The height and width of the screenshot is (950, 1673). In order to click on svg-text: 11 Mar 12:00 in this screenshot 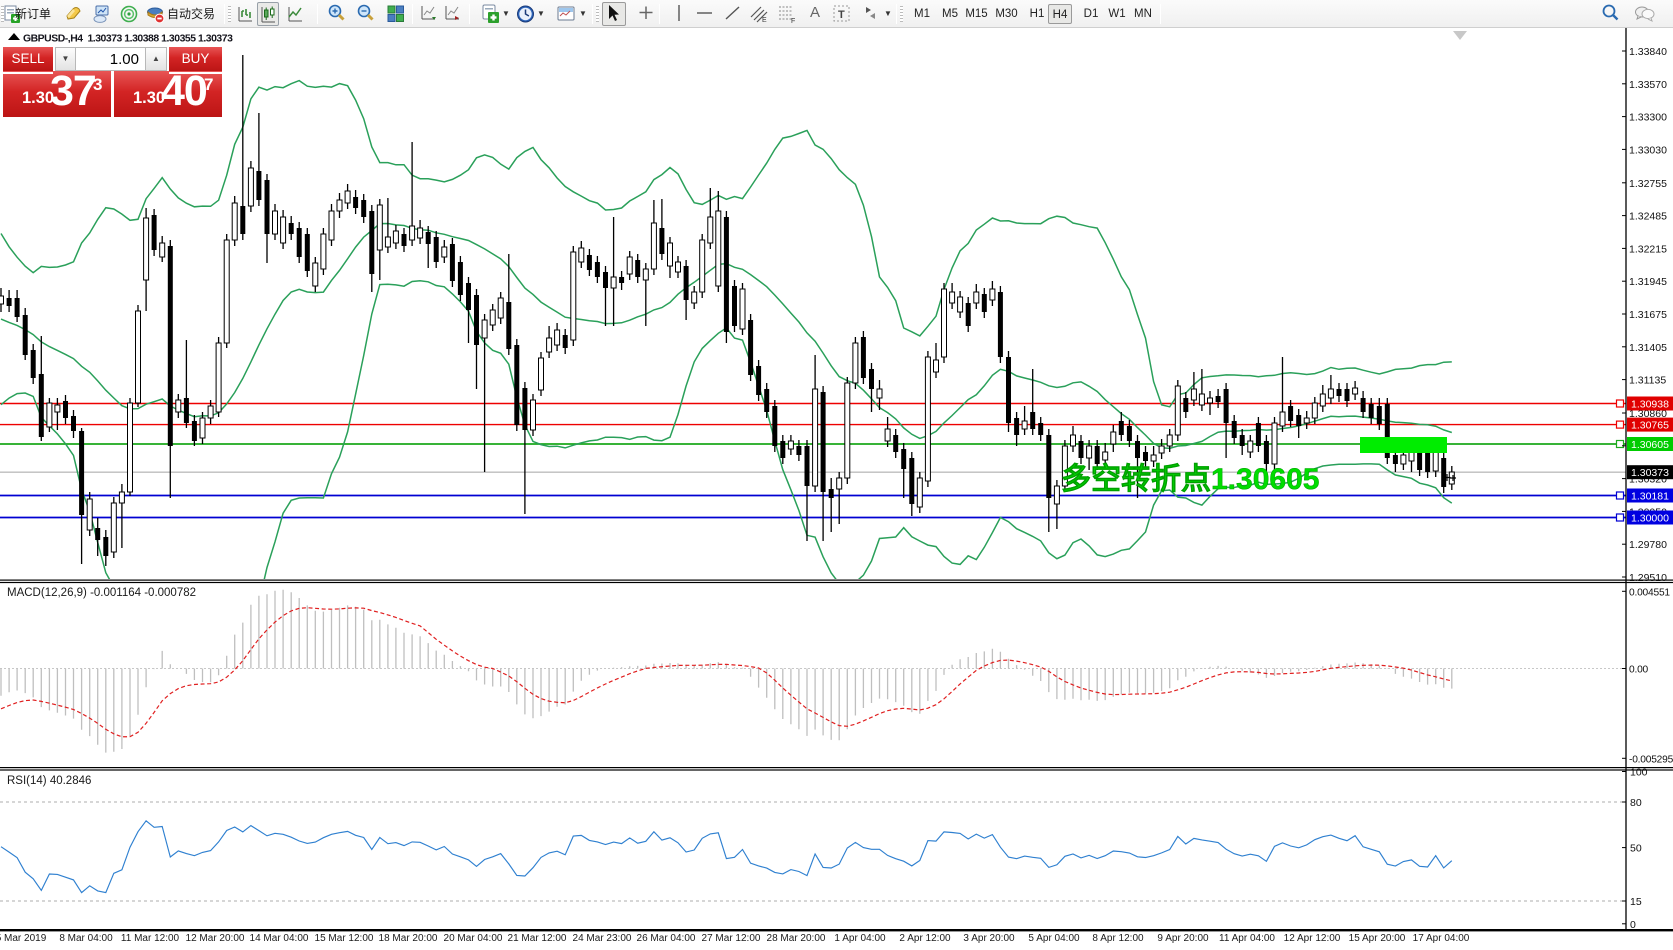, I will do `click(150, 938)`.